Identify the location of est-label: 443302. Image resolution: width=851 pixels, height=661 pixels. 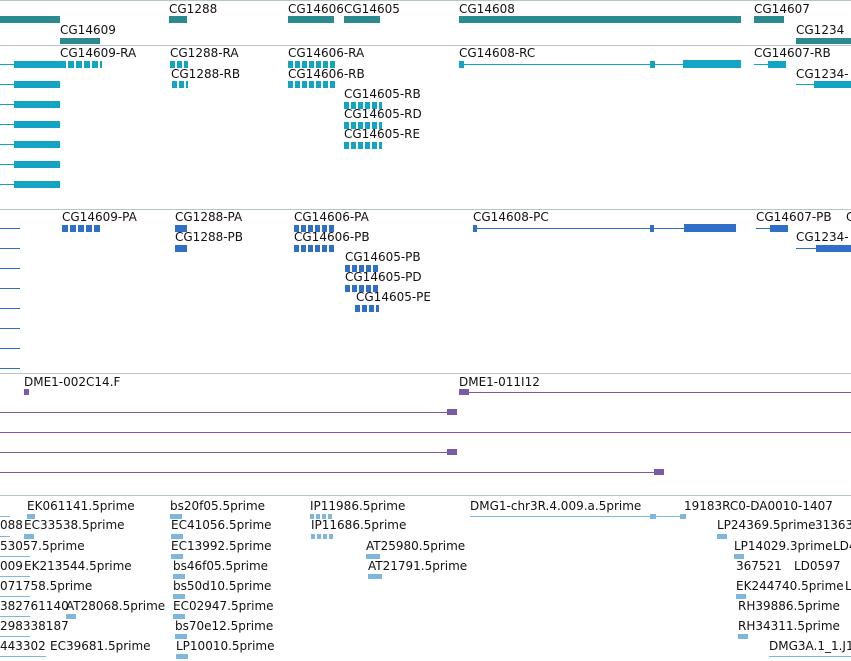
(23, 646).